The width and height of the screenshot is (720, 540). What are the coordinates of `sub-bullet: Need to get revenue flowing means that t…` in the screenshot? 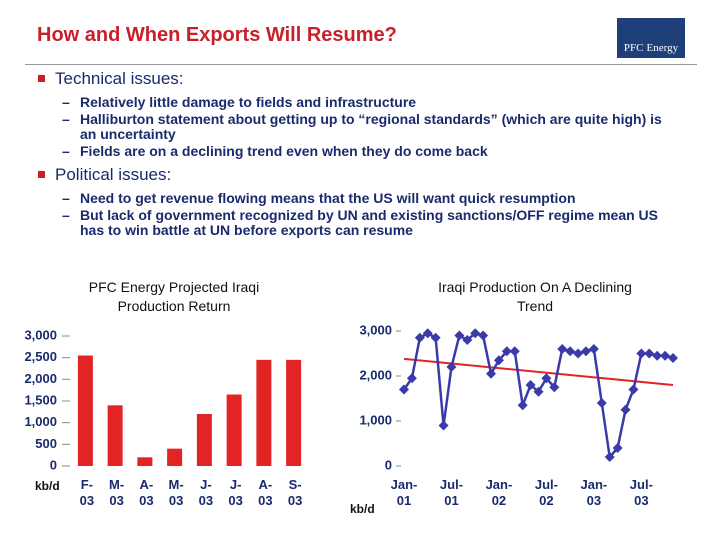 It's located at (364, 198).